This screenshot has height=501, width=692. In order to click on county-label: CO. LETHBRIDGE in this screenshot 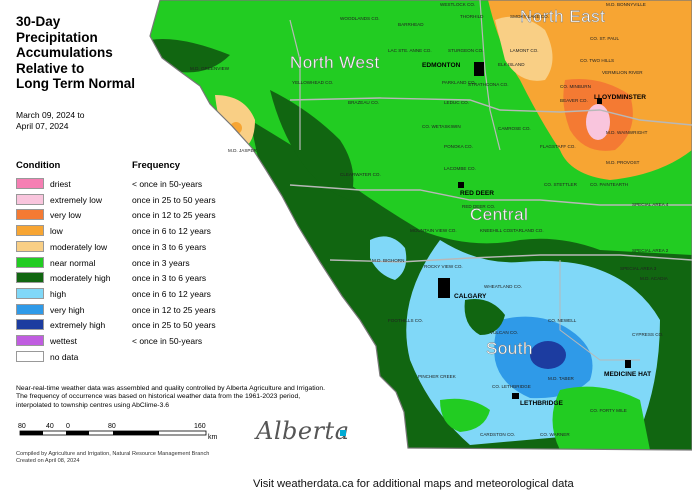, I will do `click(511, 386)`.